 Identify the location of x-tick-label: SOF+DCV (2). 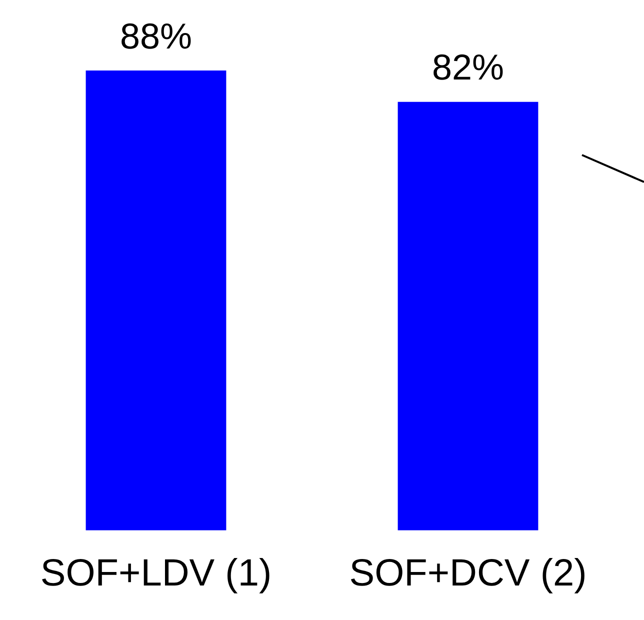
(468, 573).